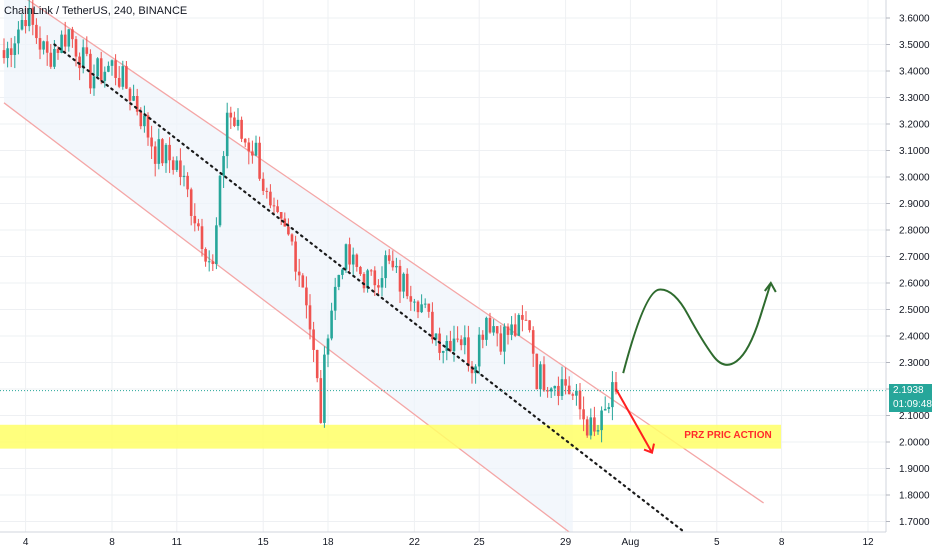  I want to click on x-tick-label: 15, so click(264, 542).